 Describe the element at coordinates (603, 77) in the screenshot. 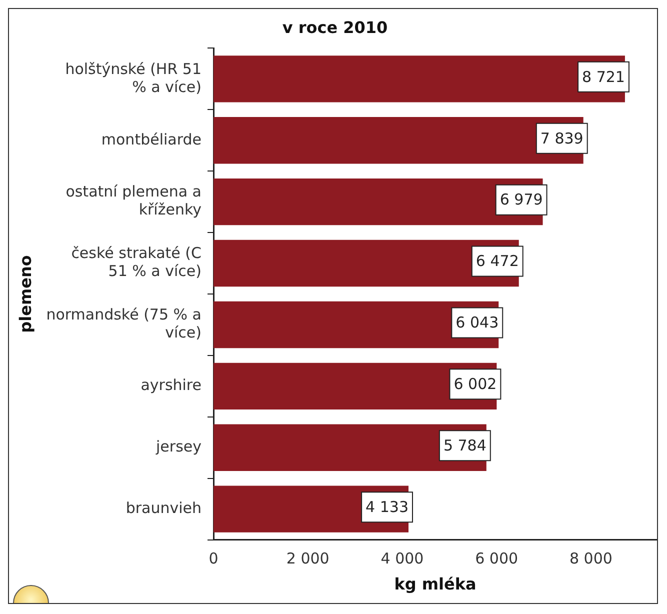

I see `data-label: 8 721` at that location.